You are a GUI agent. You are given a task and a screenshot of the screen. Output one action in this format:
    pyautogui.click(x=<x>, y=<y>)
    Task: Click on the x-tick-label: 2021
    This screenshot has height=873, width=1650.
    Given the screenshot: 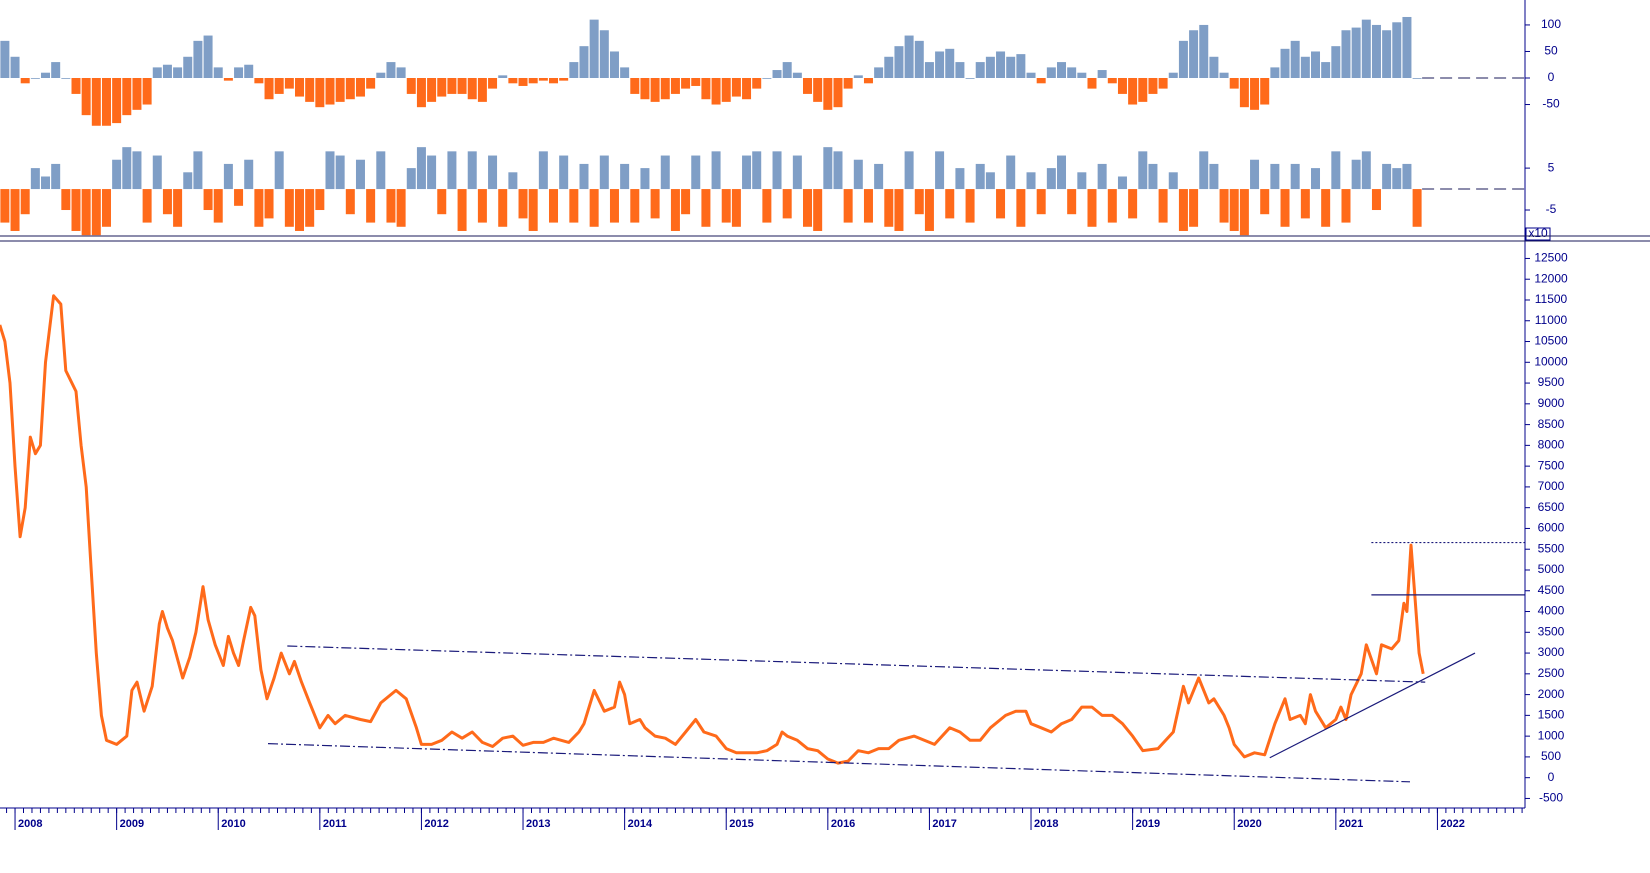 What is the action you would take?
    pyautogui.click(x=1351, y=824)
    